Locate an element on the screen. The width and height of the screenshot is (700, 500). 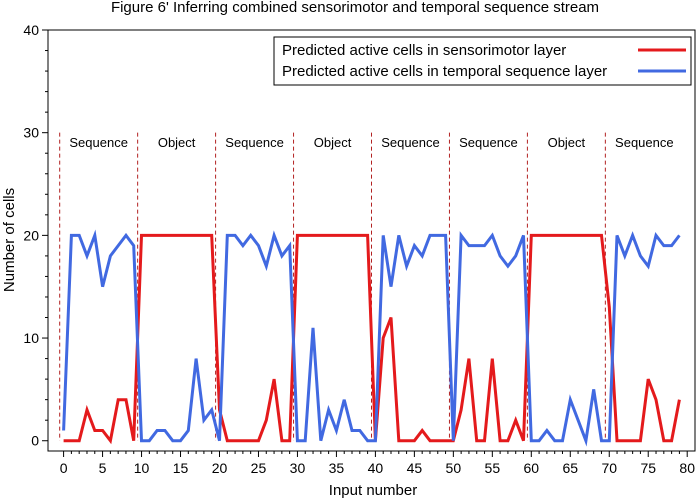
y-tick-label: 0 is located at coordinates (35, 441).